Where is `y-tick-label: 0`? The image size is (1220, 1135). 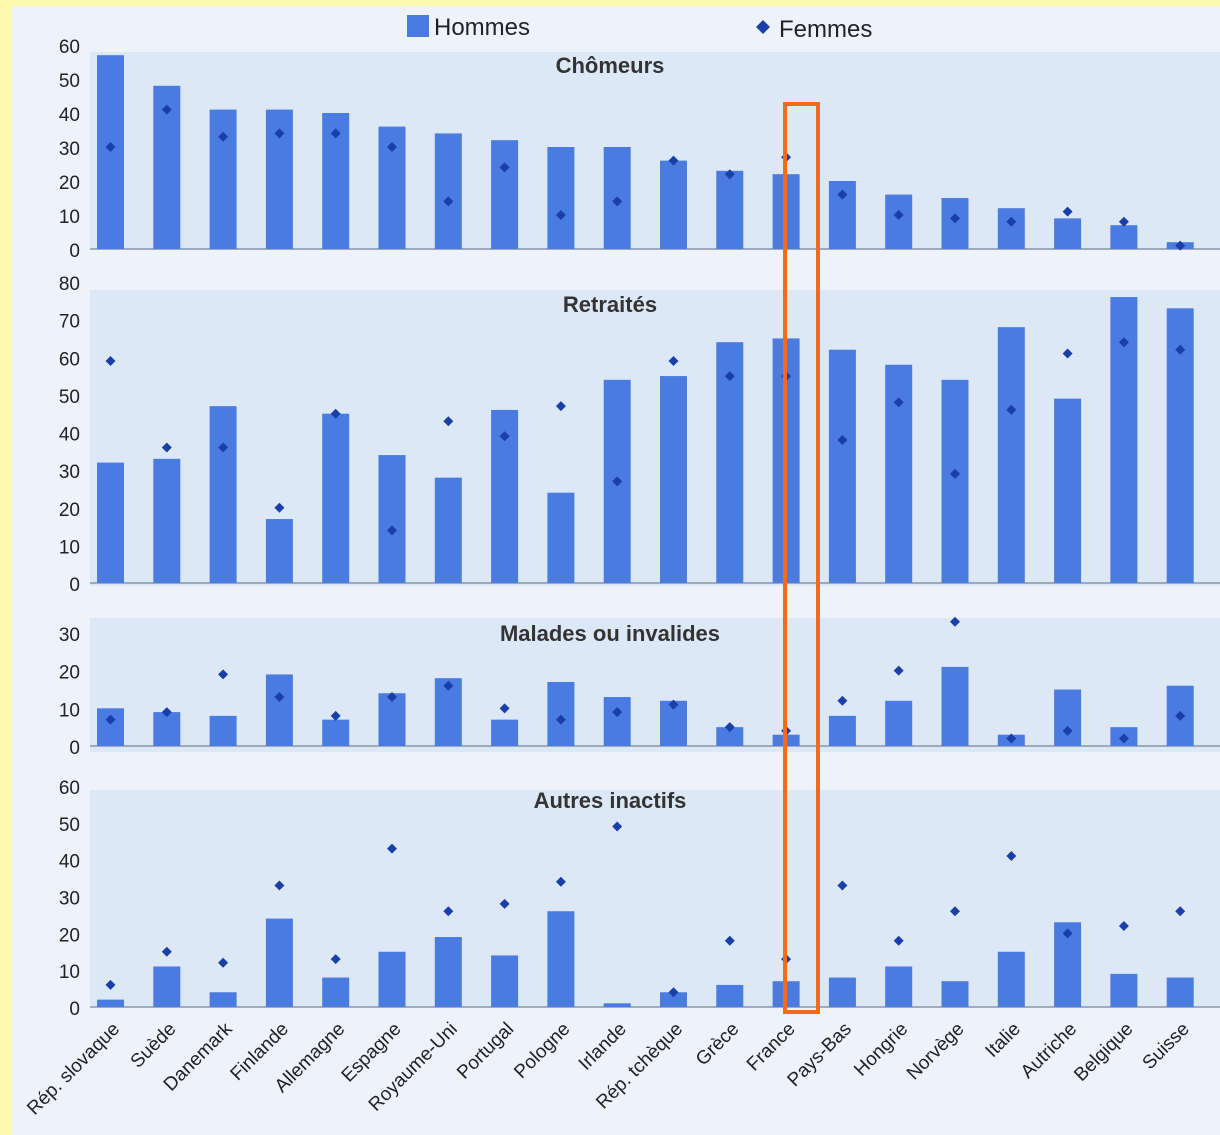
y-tick-label: 0 is located at coordinates (74, 251).